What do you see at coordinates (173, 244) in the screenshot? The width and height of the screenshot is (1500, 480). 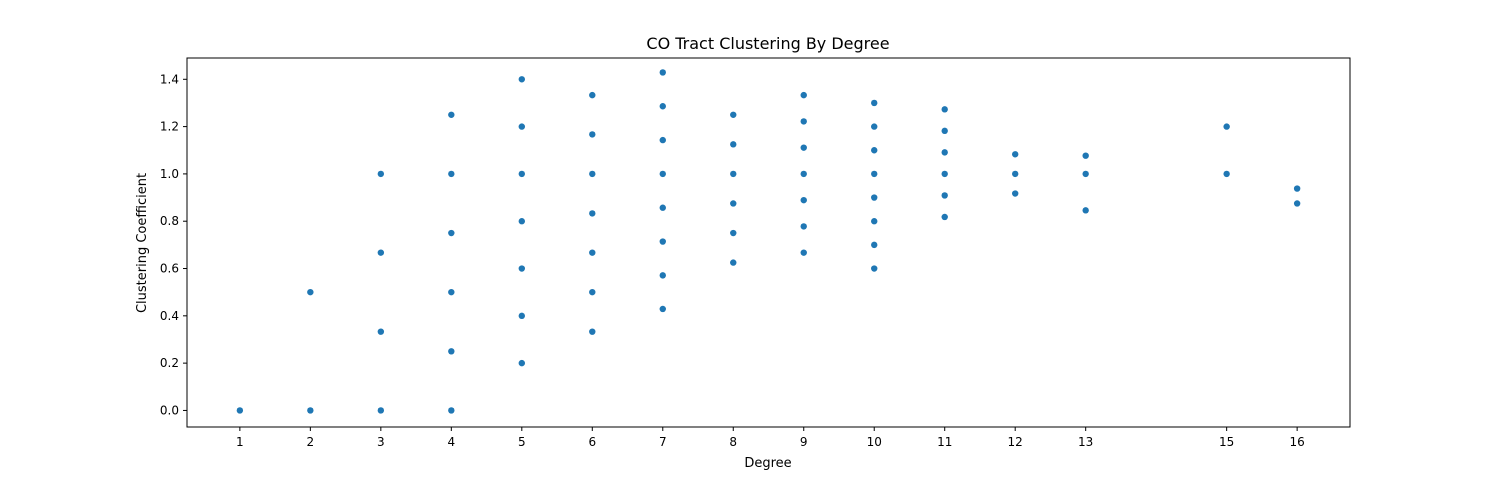 I see `y-axis: 0.0 0.2 0.4 0.6 0.8 1.0 1.2 1.4` at bounding box center [173, 244].